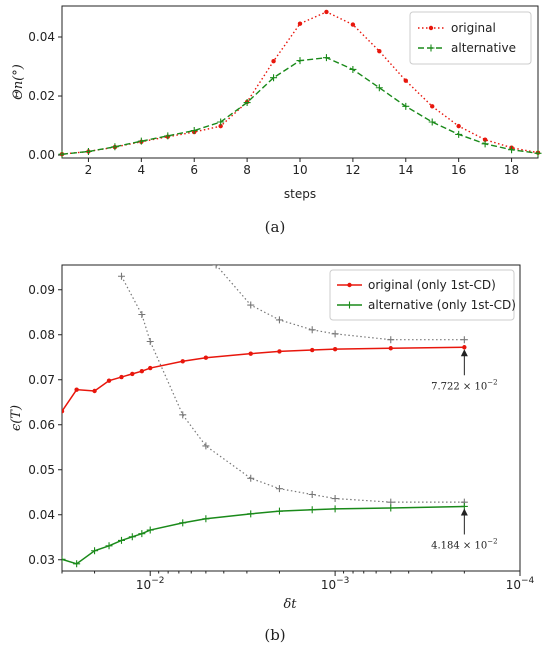 The image size is (550, 650). What do you see at coordinates (41, 155) in the screenshot?
I see `y-tick-label: 0.00` at bounding box center [41, 155].